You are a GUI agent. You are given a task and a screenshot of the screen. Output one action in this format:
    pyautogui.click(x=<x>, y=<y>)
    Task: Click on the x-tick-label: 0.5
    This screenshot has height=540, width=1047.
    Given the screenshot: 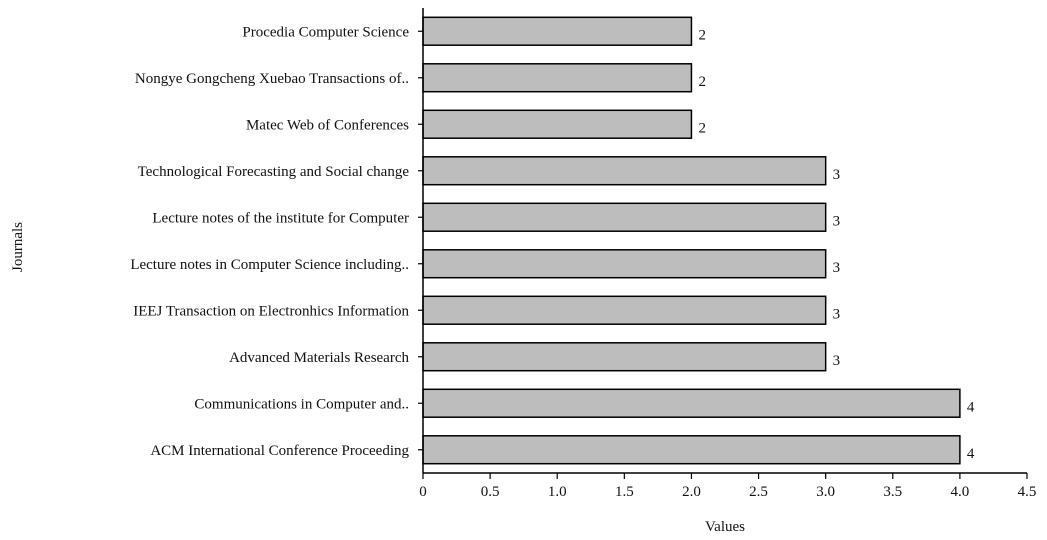 What is the action you would take?
    pyautogui.click(x=490, y=492)
    